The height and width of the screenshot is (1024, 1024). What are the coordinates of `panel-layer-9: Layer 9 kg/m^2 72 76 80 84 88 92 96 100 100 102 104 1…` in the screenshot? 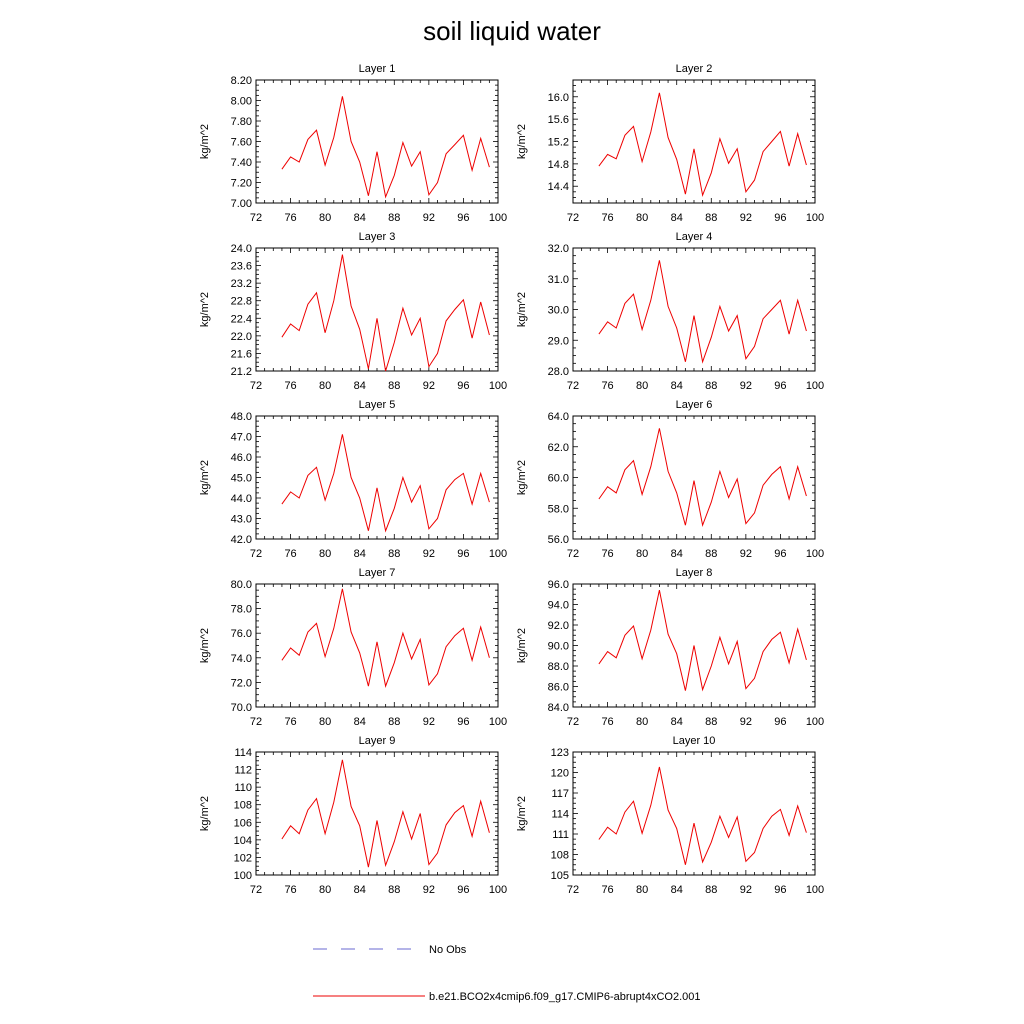 It's located at (353, 815).